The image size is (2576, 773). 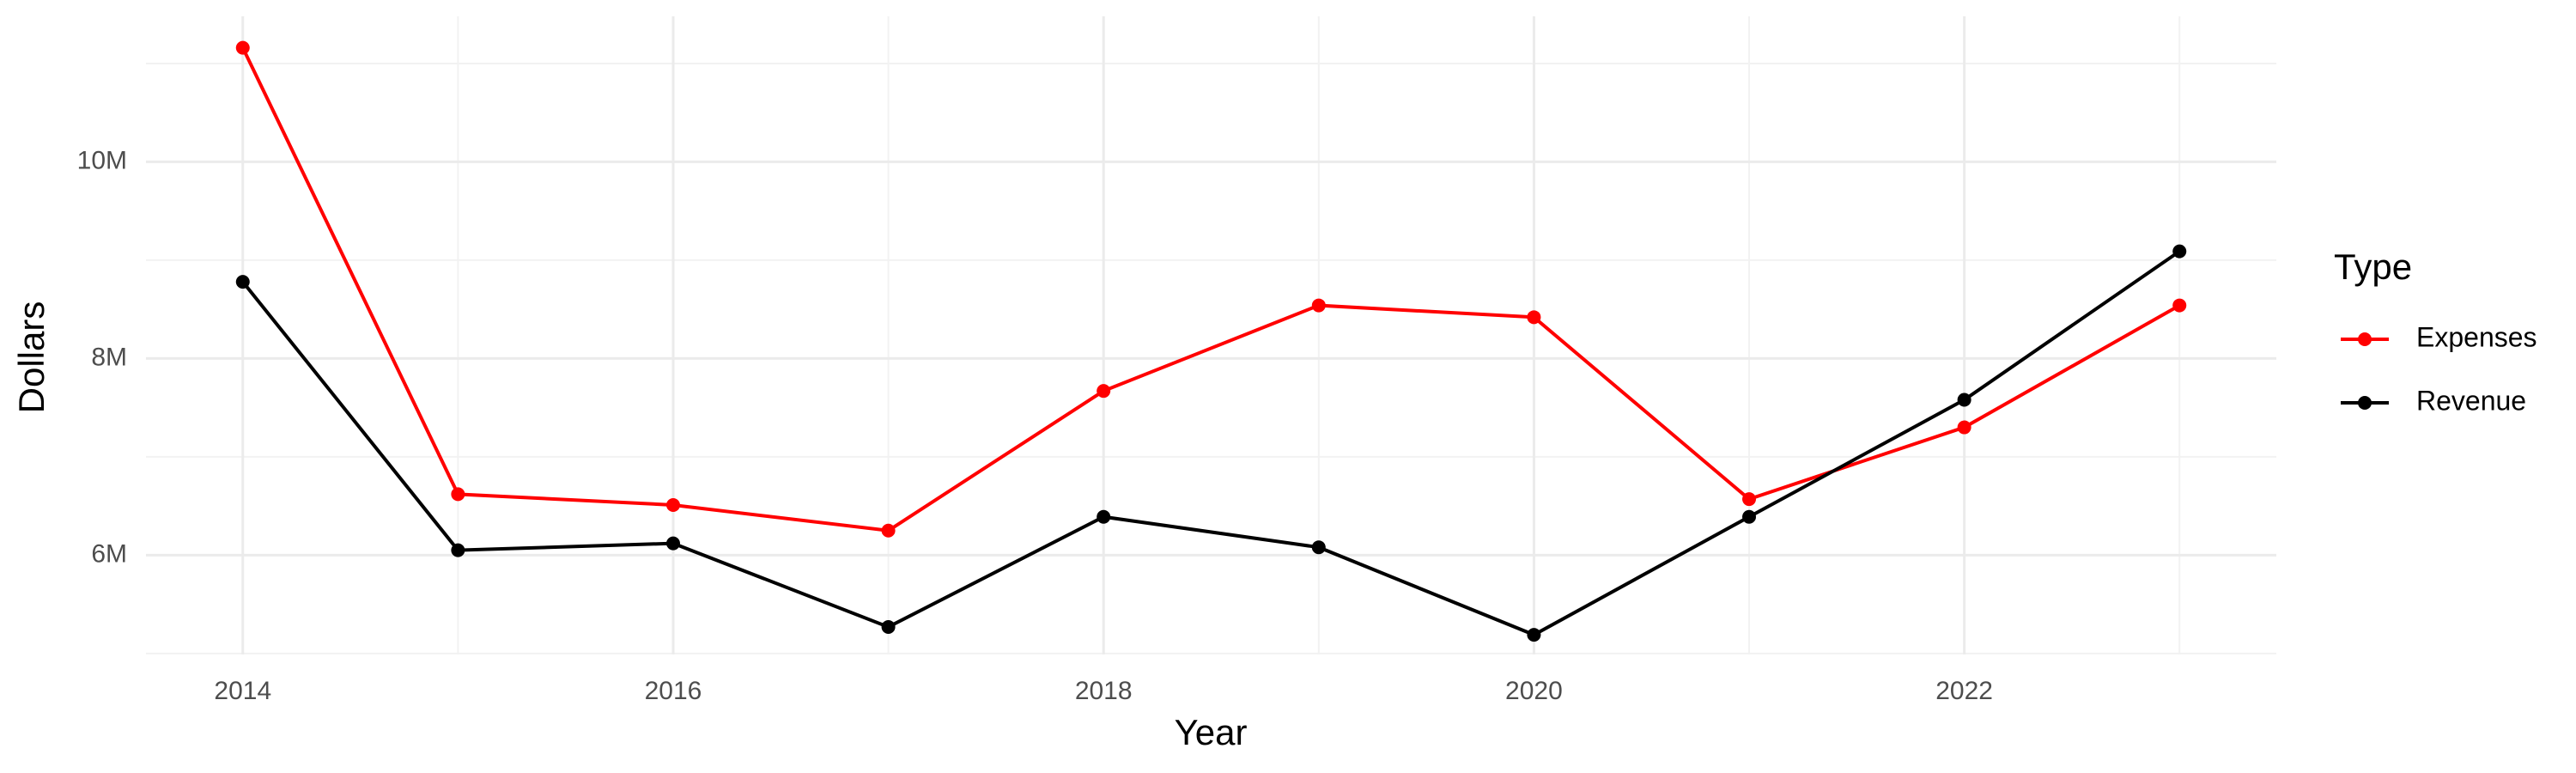 I want to click on y-tick-label: 10M, so click(x=102, y=160).